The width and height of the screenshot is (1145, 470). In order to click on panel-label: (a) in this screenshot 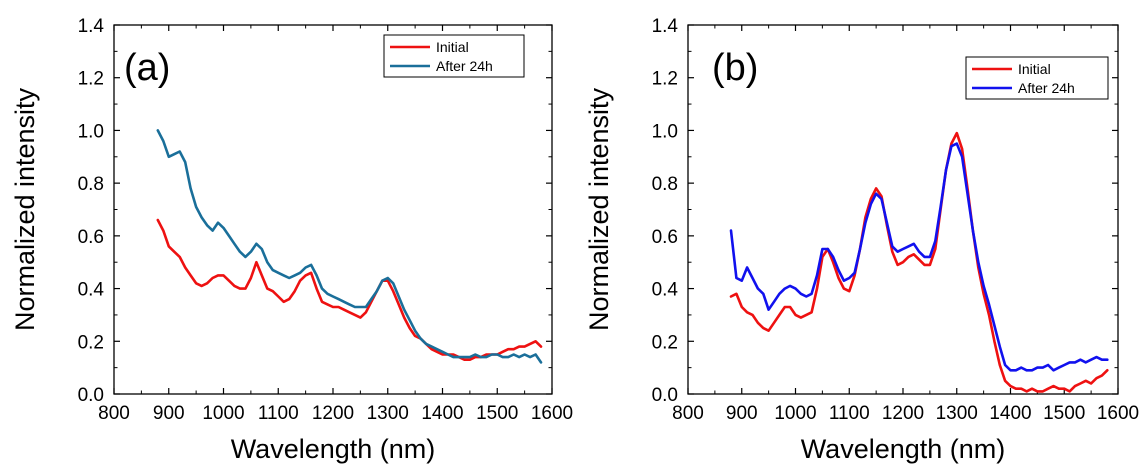, I will do `click(147, 68)`.